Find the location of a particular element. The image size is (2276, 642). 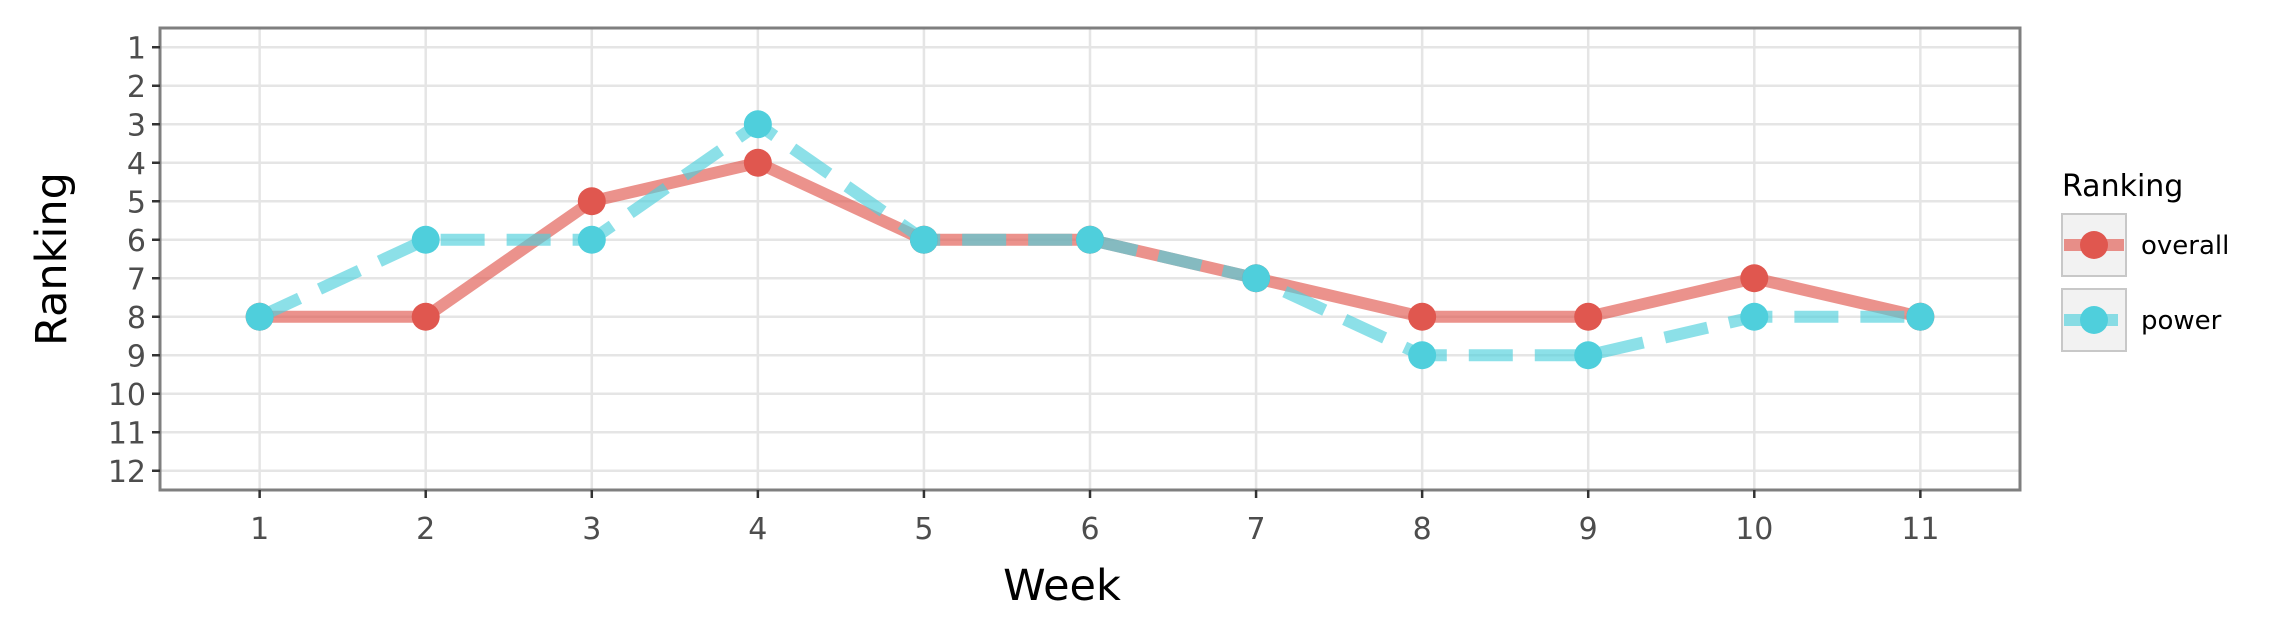

x-tick-label: 4 is located at coordinates (757, 529).